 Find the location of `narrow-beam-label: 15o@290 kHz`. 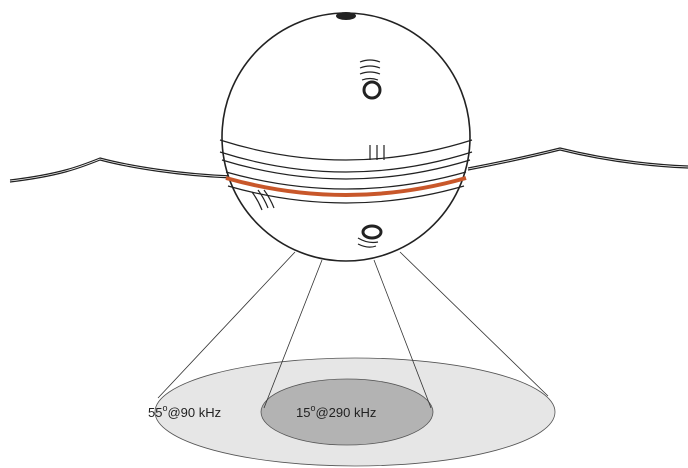

narrow-beam-label: 15o@290 kHz is located at coordinates (336, 411).